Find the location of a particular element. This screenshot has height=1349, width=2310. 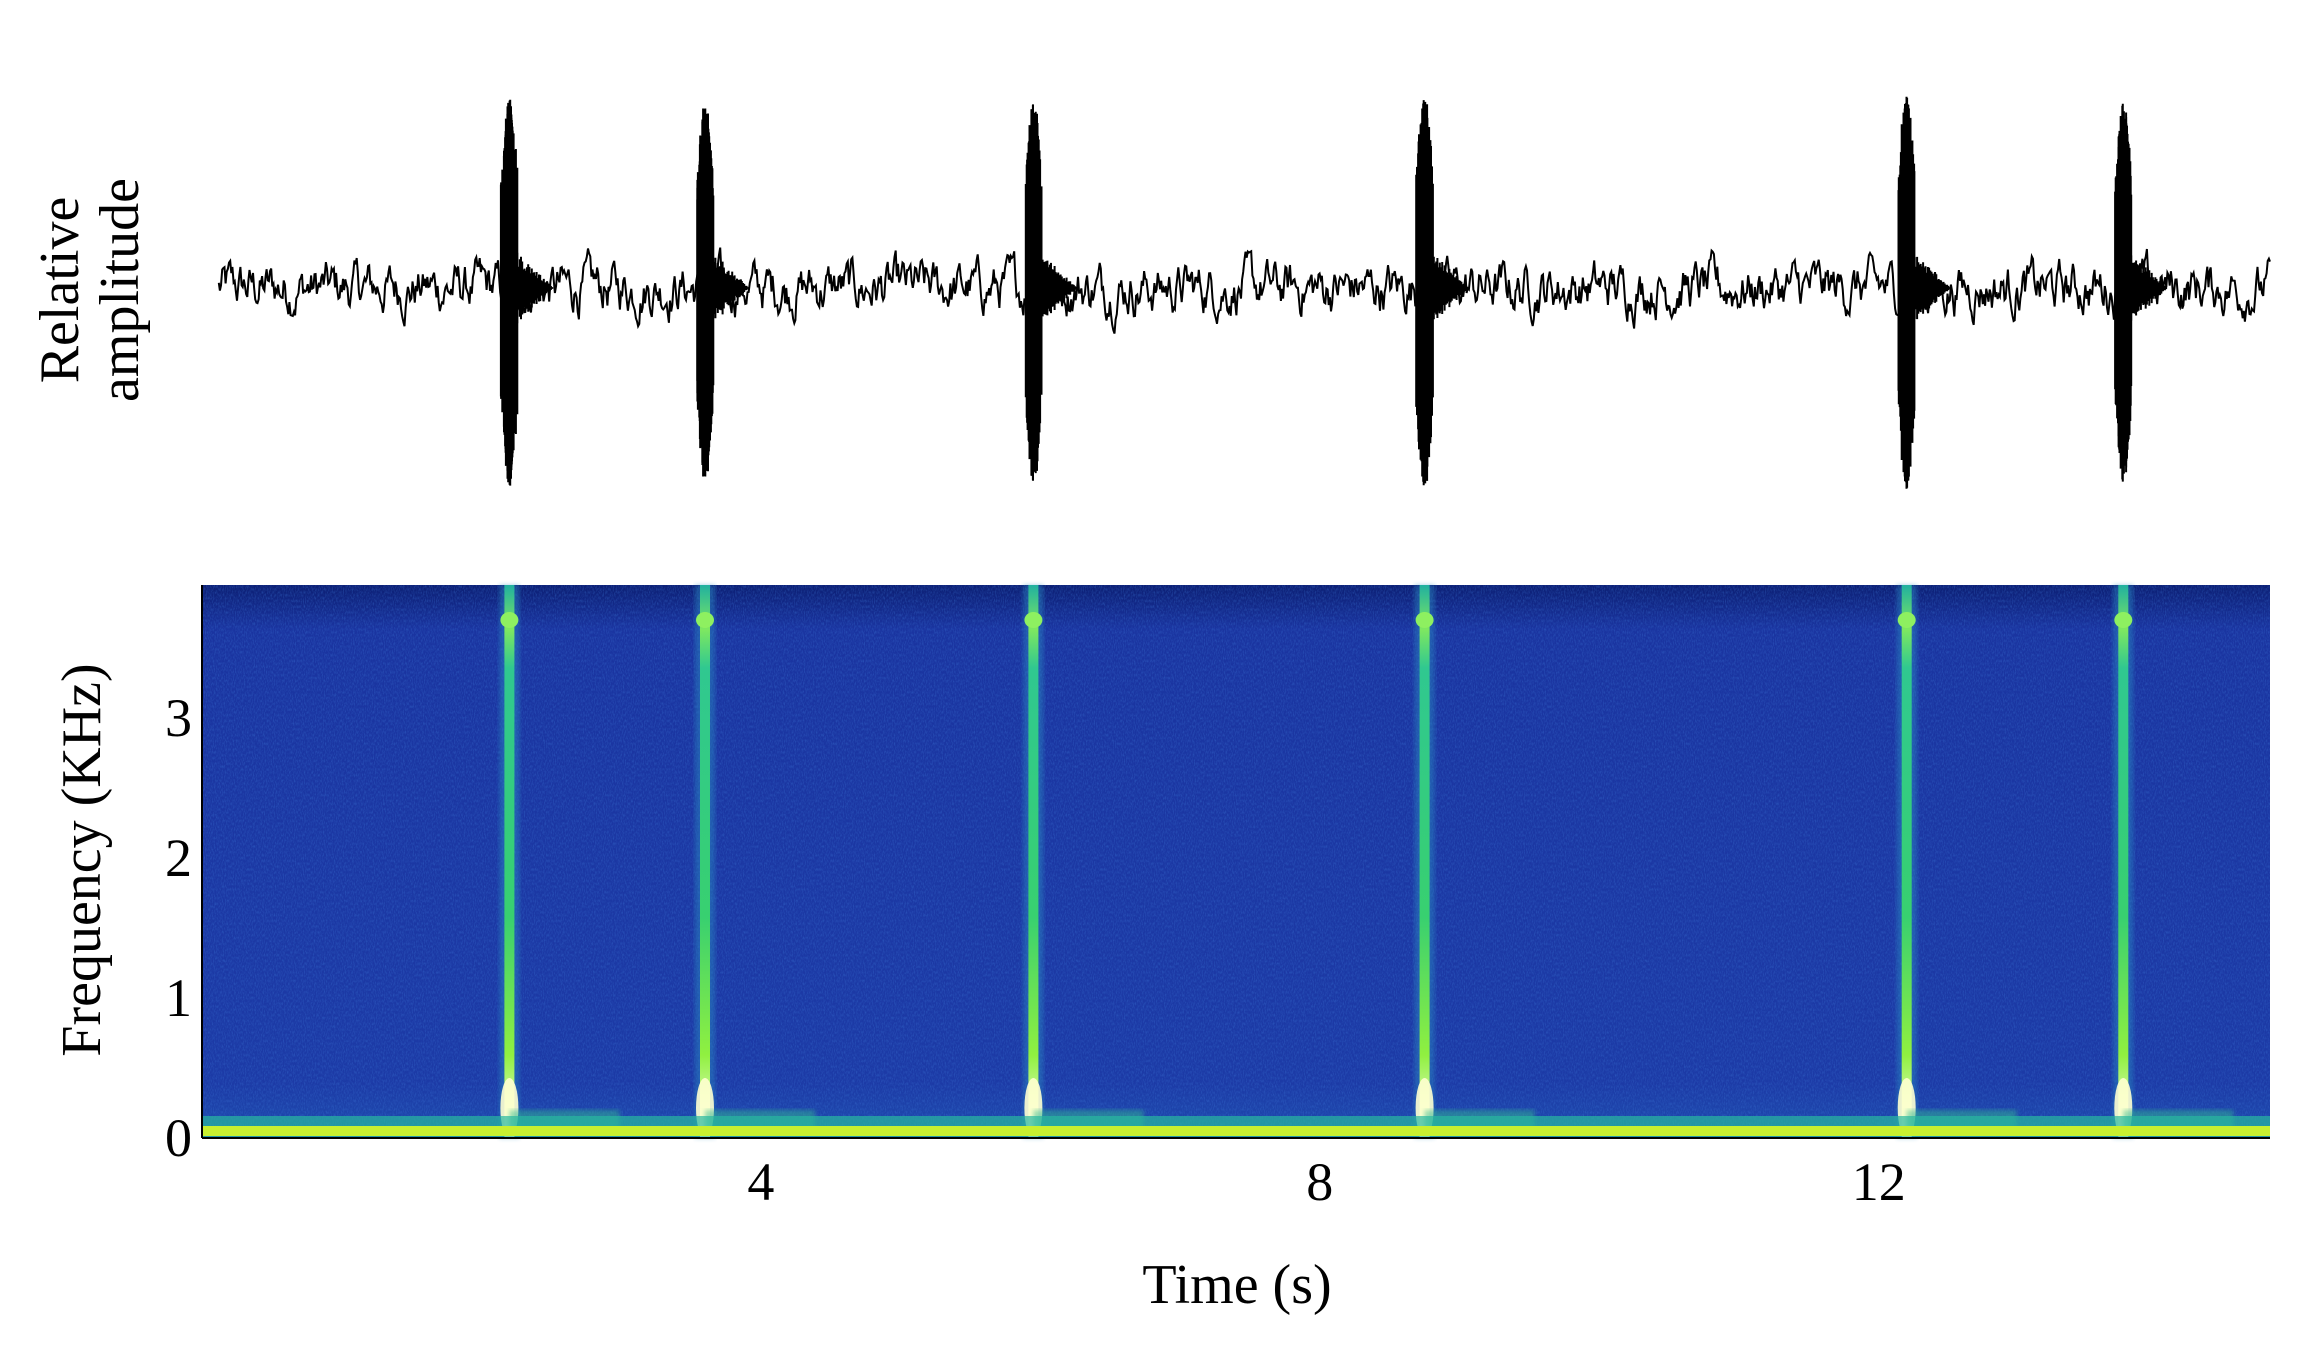

y-tick-label: 2 is located at coordinates (178, 858).